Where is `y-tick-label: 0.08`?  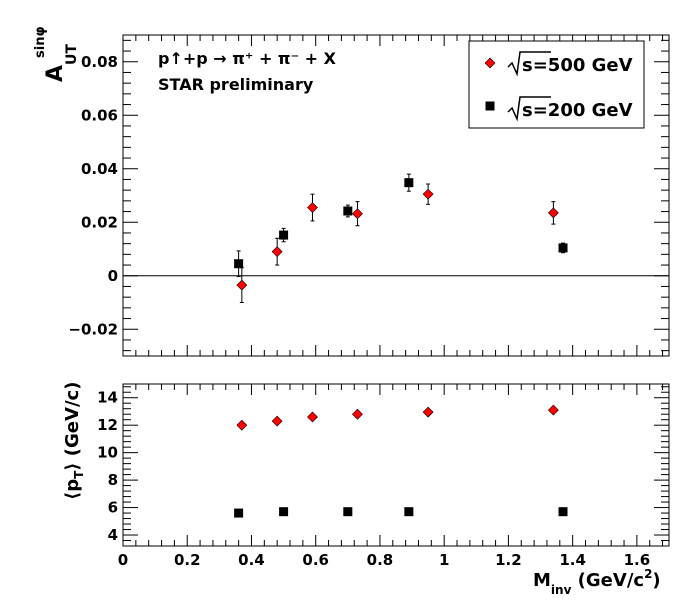 y-tick-label: 0.08 is located at coordinates (99, 62).